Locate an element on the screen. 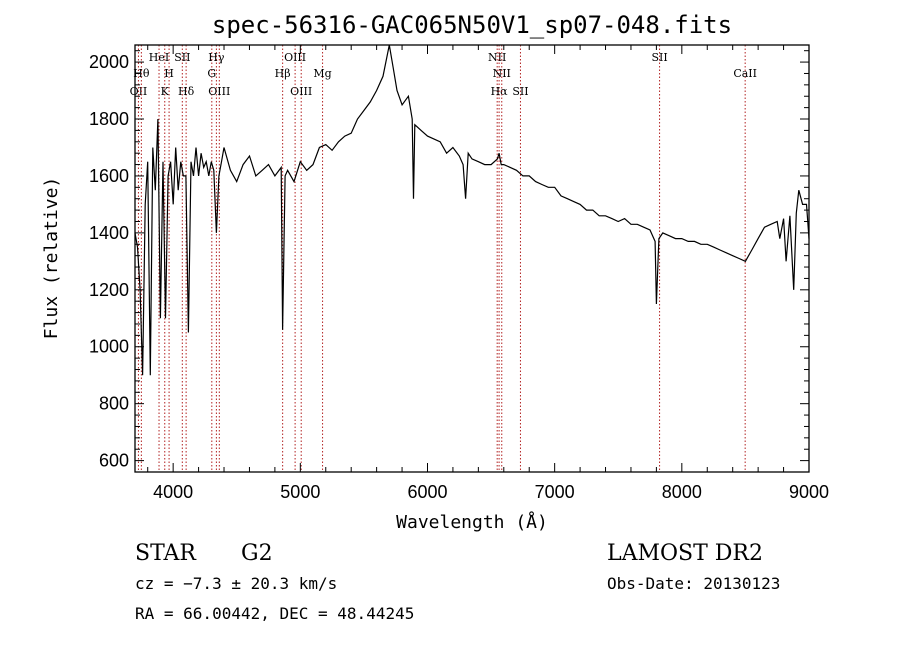  line-marker-label: CaII is located at coordinates (745, 73).